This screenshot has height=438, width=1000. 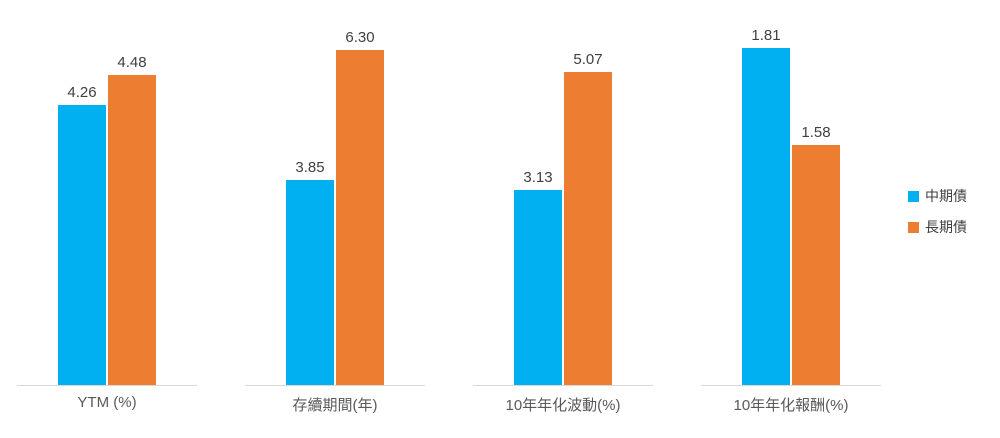 What do you see at coordinates (766, 35) in the screenshot?
I see `data-label: 1.81` at bounding box center [766, 35].